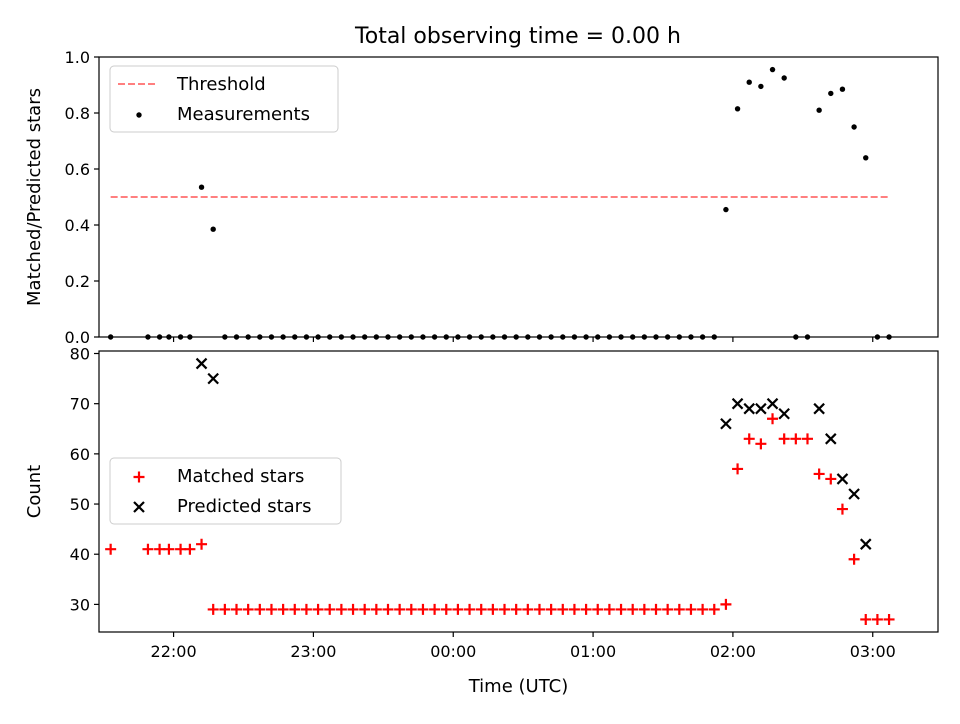  I want to click on y-tick-label: 40, so click(80, 554).